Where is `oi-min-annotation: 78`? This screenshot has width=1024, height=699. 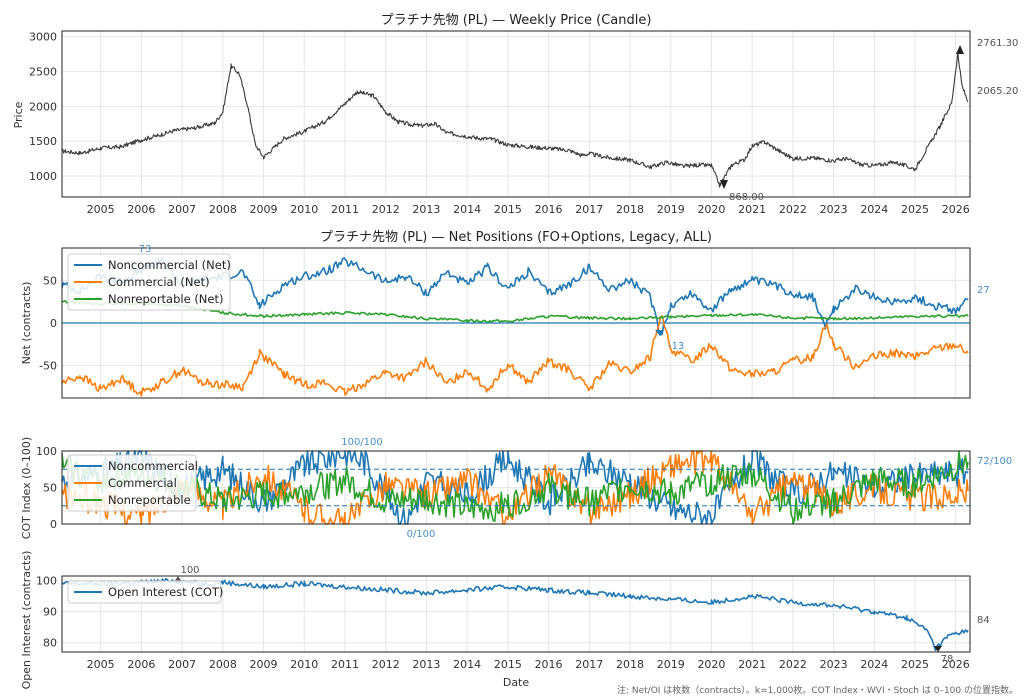 oi-min-annotation: 78 is located at coordinates (947, 659).